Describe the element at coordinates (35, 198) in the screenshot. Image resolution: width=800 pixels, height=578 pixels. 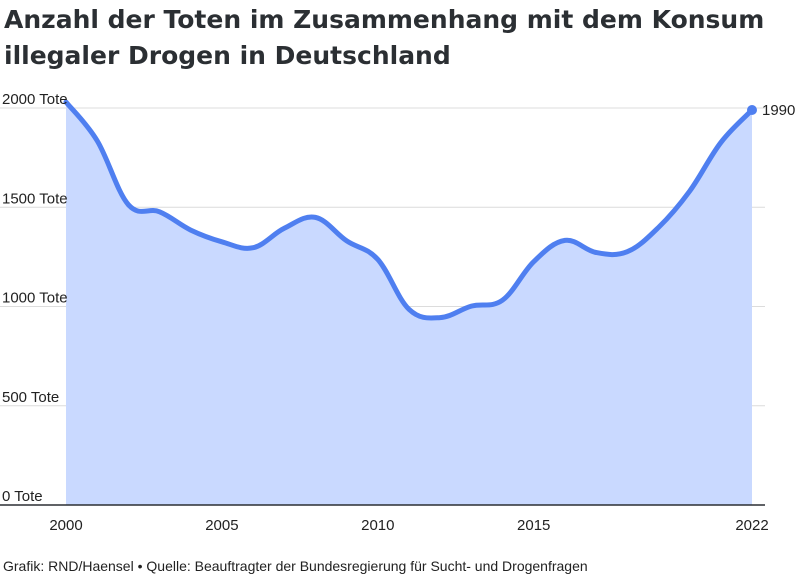
I see `y-tick-label: 1500 Tote` at that location.